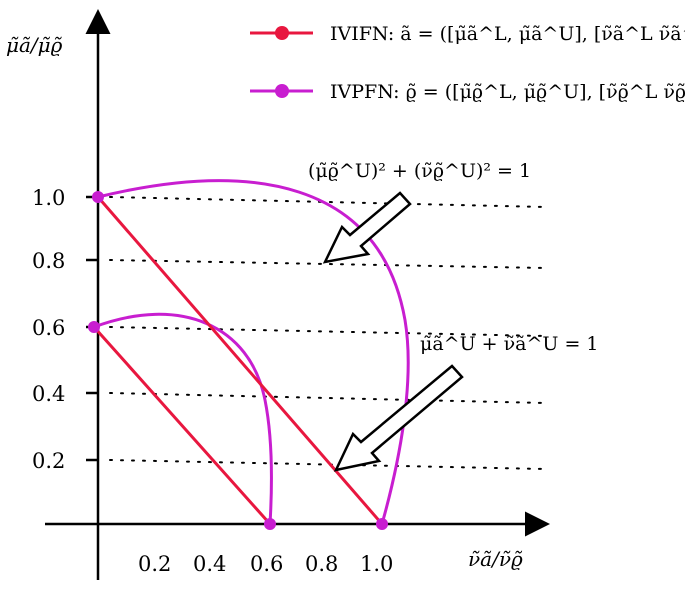 The height and width of the screenshot is (589, 685). What do you see at coordinates (321, 564) in the screenshot?
I see `x-tick-label-4: 0.8` at bounding box center [321, 564].